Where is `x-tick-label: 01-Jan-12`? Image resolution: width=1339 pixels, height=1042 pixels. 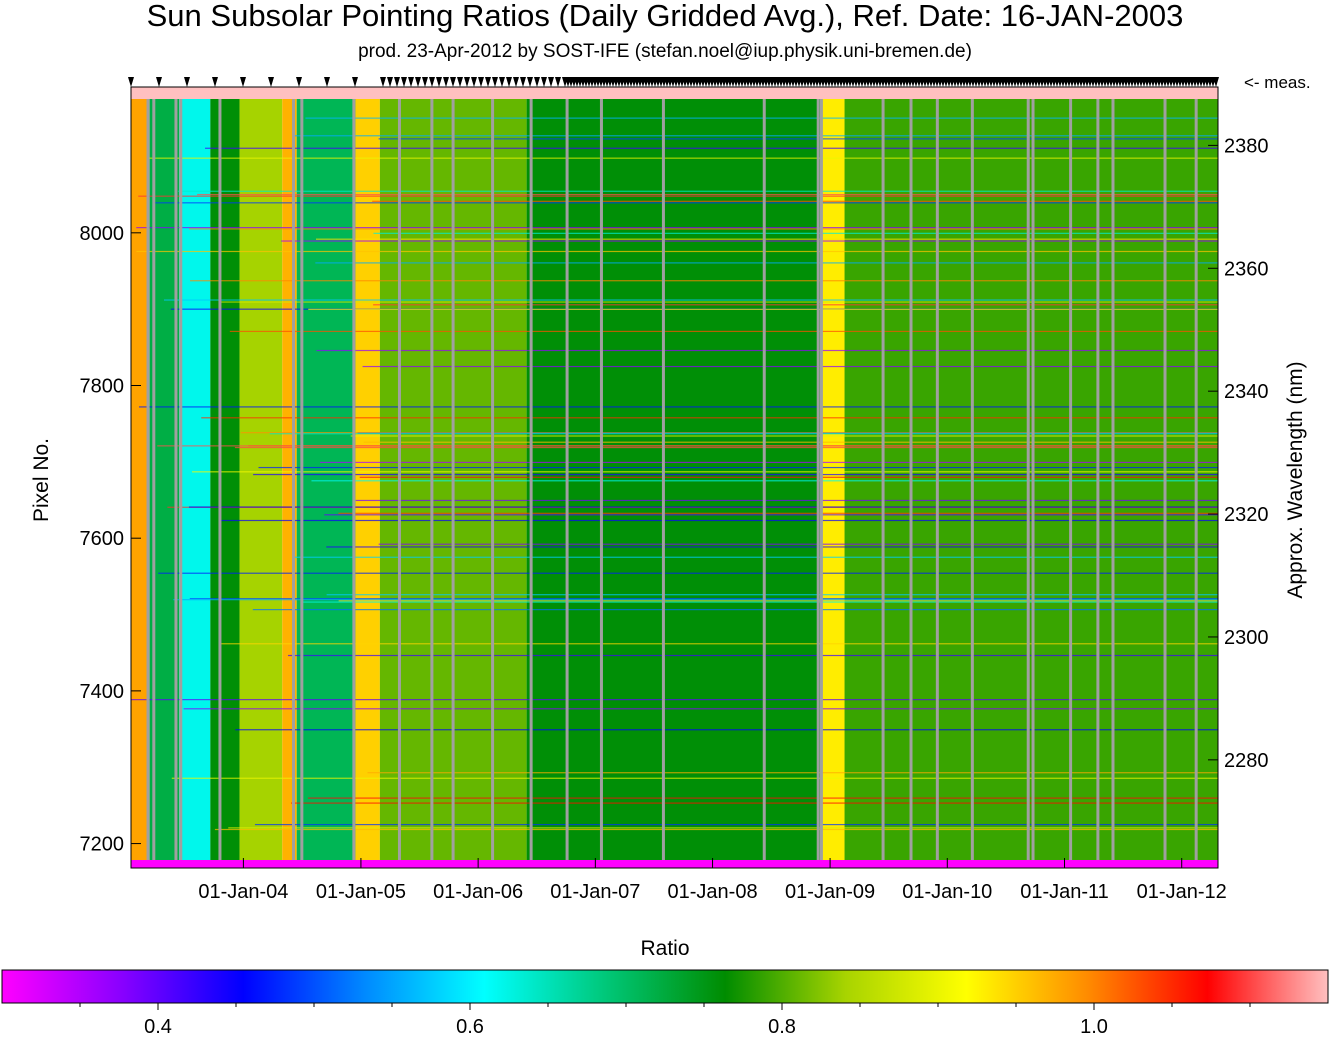 x-tick-label: 01-Jan-12 is located at coordinates (1182, 892).